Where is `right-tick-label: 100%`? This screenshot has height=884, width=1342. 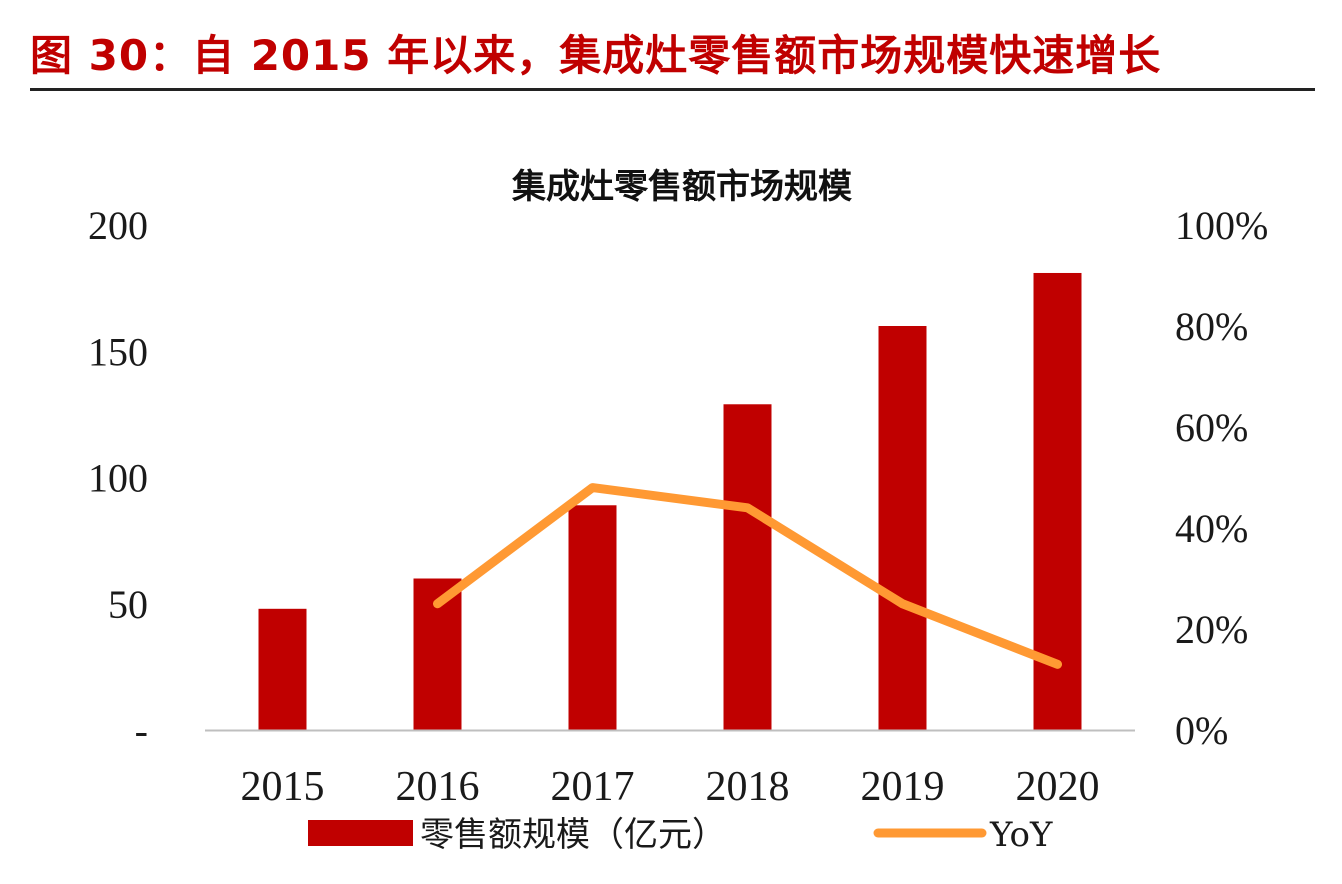 right-tick-label: 100% is located at coordinates (1221, 225).